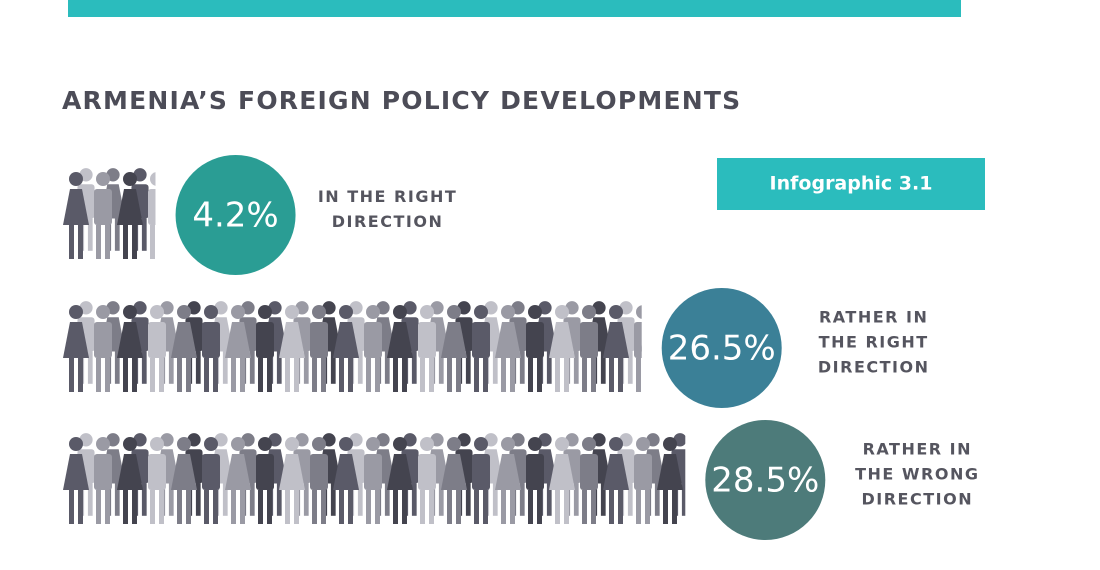 Image resolution: width=1100 pixels, height=570 pixels. What do you see at coordinates (851, 184) in the screenshot?
I see `badge` at bounding box center [851, 184].